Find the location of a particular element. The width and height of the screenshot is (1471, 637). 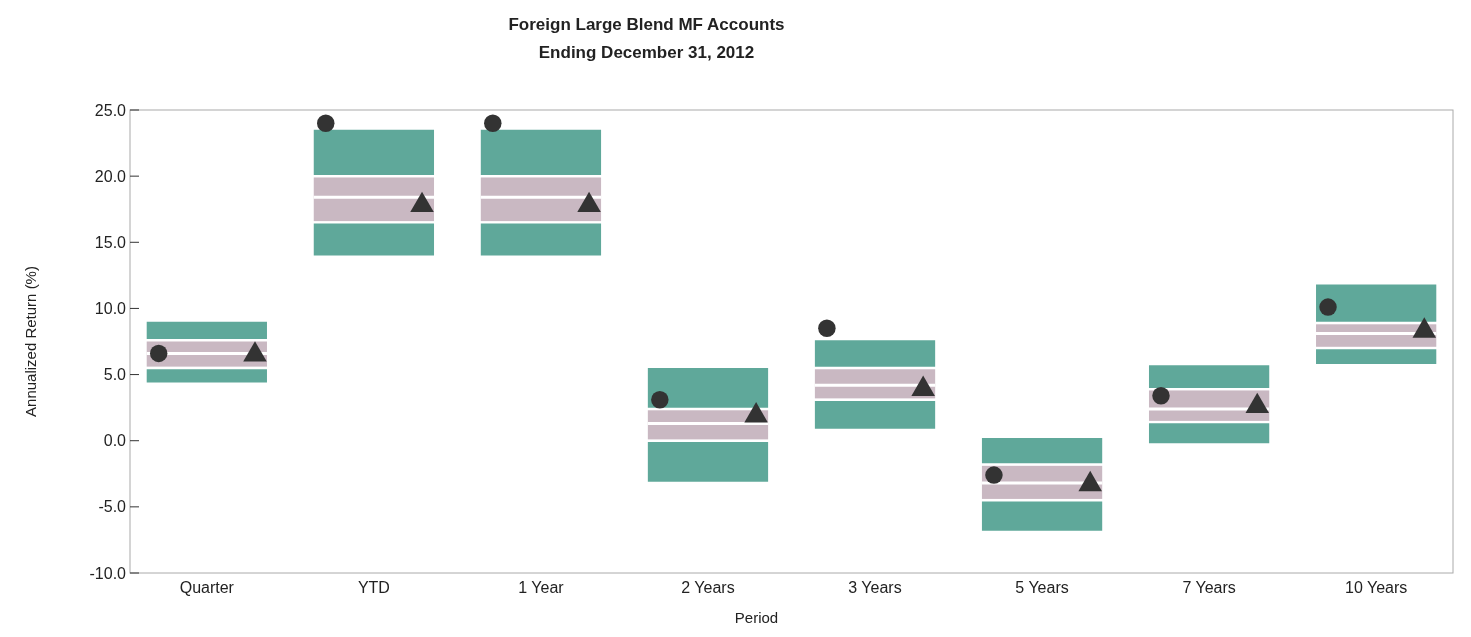

chart-subtitle: Ending December 31, 2012 is located at coordinates (646, 52).